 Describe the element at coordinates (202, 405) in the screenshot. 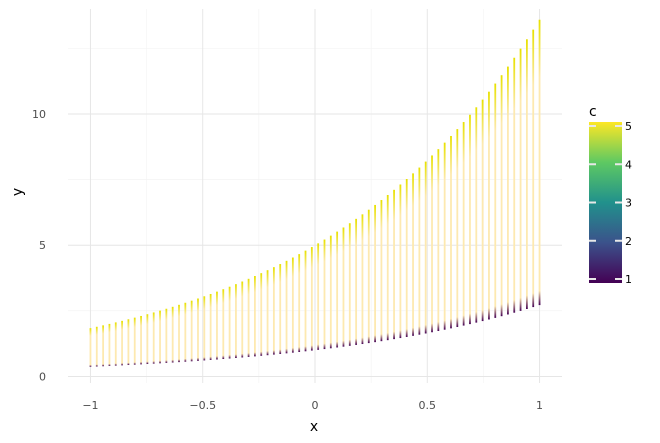

I see `x-tick-label: −0.5` at that location.